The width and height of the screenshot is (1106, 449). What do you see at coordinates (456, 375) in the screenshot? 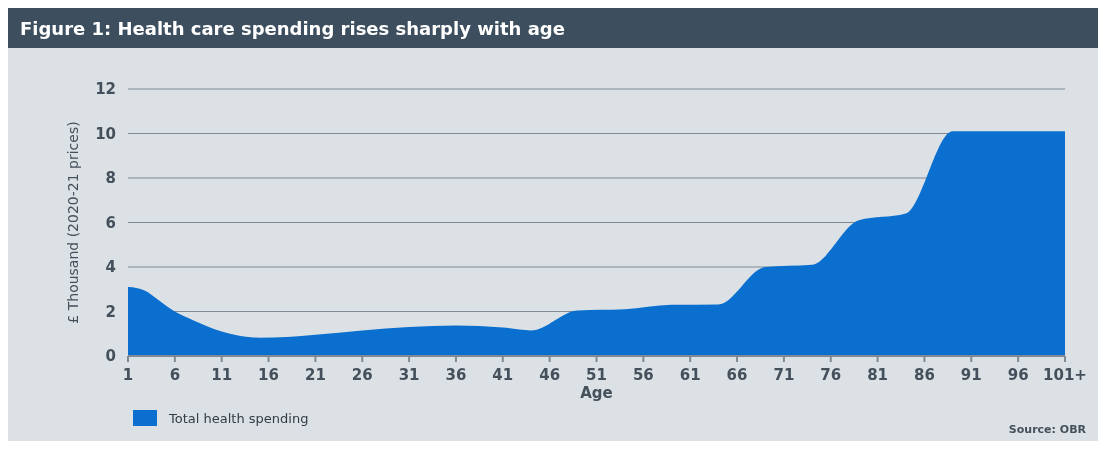
I see `x-tick-label: 36` at bounding box center [456, 375].